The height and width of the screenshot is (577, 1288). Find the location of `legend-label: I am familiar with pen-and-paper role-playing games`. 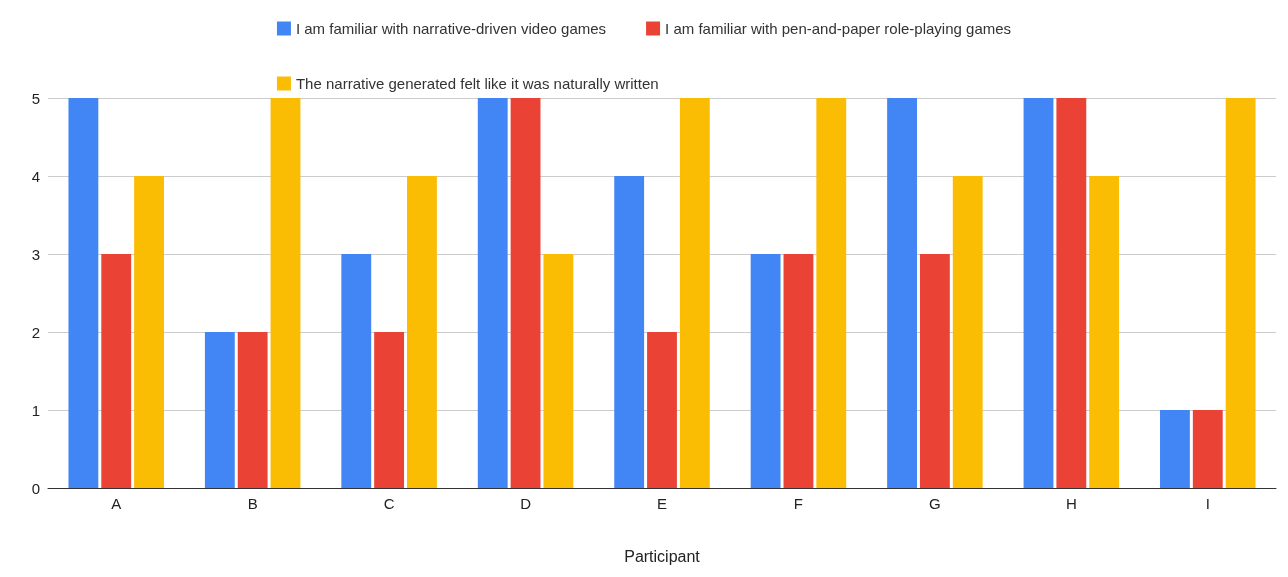

legend-label: I am familiar with pen-and-paper role-playing games is located at coordinates (838, 28).